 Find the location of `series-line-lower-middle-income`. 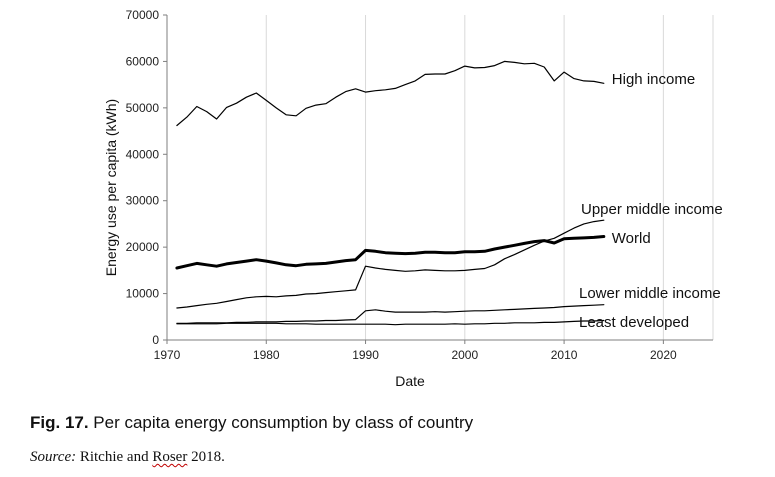

series-line-lower-middle-income is located at coordinates (390, 314).